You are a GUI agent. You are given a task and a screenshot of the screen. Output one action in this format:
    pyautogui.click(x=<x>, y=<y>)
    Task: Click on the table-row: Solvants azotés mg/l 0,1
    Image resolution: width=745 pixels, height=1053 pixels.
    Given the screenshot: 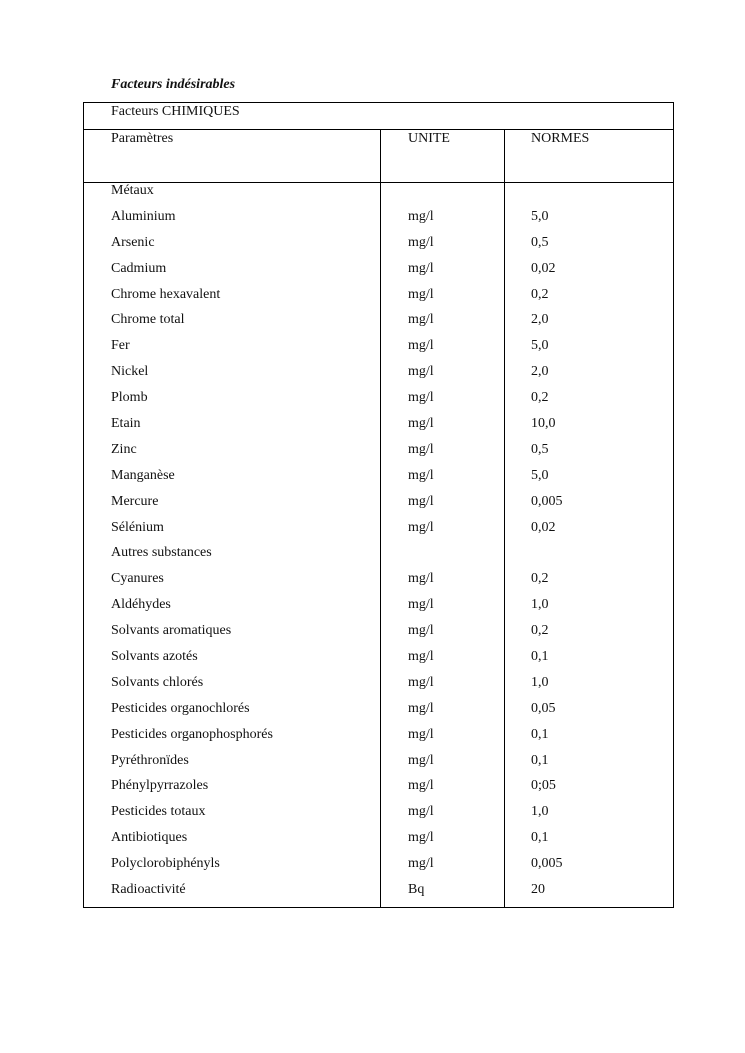 What is the action you would take?
    pyautogui.click(x=378, y=662)
    